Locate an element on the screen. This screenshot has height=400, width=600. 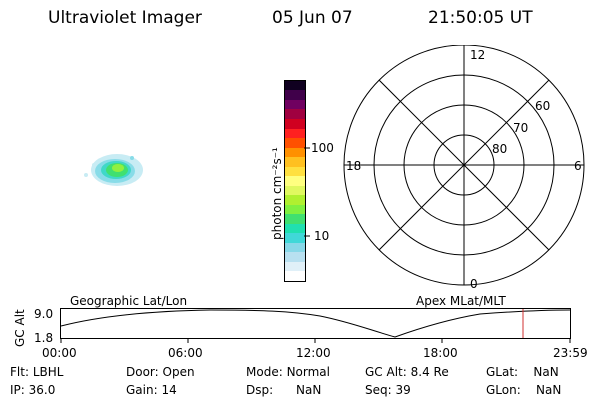
instrument-title: Ultraviolet Imager is located at coordinates (125, 18).